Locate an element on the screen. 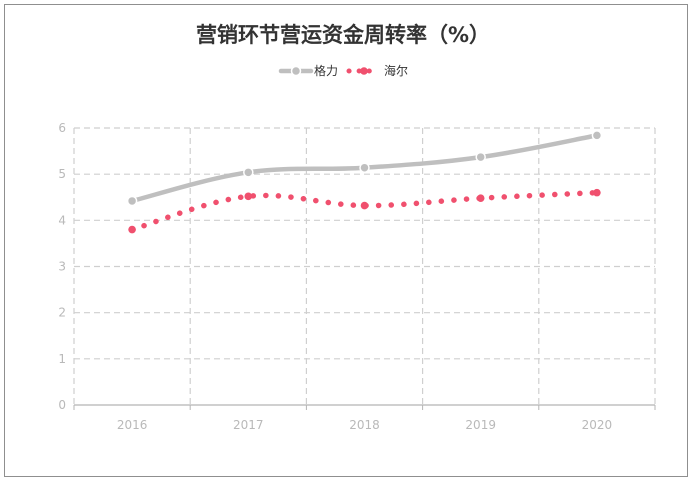 This screenshot has height=483, width=694. series-haier is located at coordinates (364, 211).